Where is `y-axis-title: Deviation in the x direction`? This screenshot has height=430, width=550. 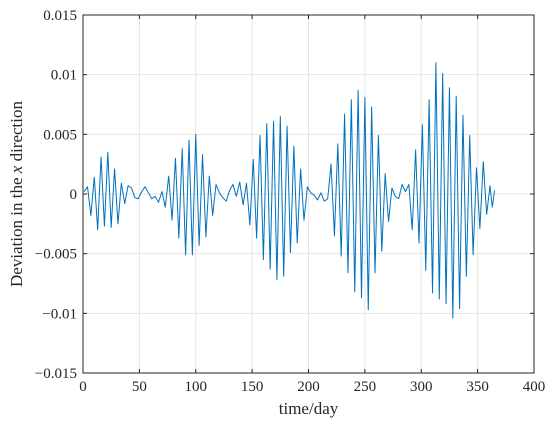
y-axis-title: Deviation in the x direction is located at coordinates (16, 194).